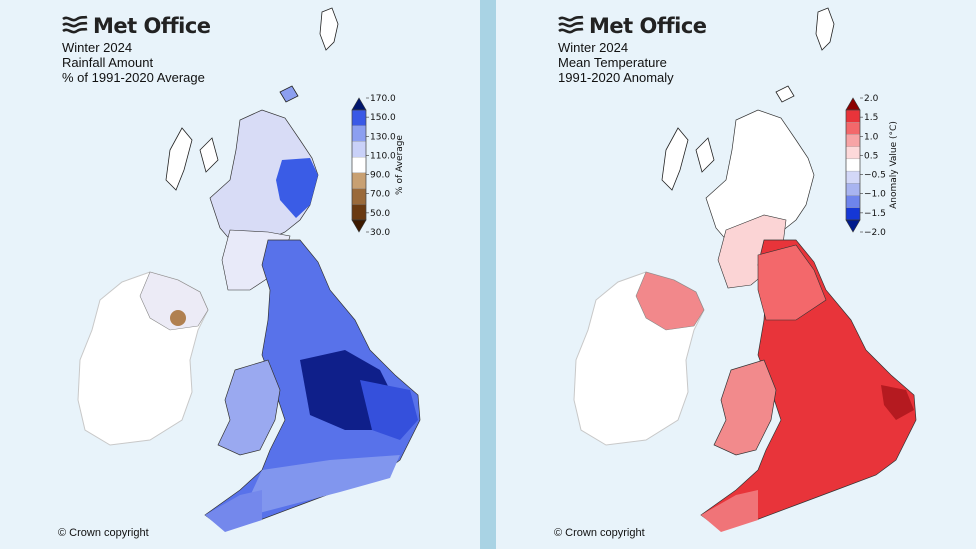  What do you see at coordinates (875, 176) in the screenshot?
I see `colorbar-tick-label: −0.5` at bounding box center [875, 176].